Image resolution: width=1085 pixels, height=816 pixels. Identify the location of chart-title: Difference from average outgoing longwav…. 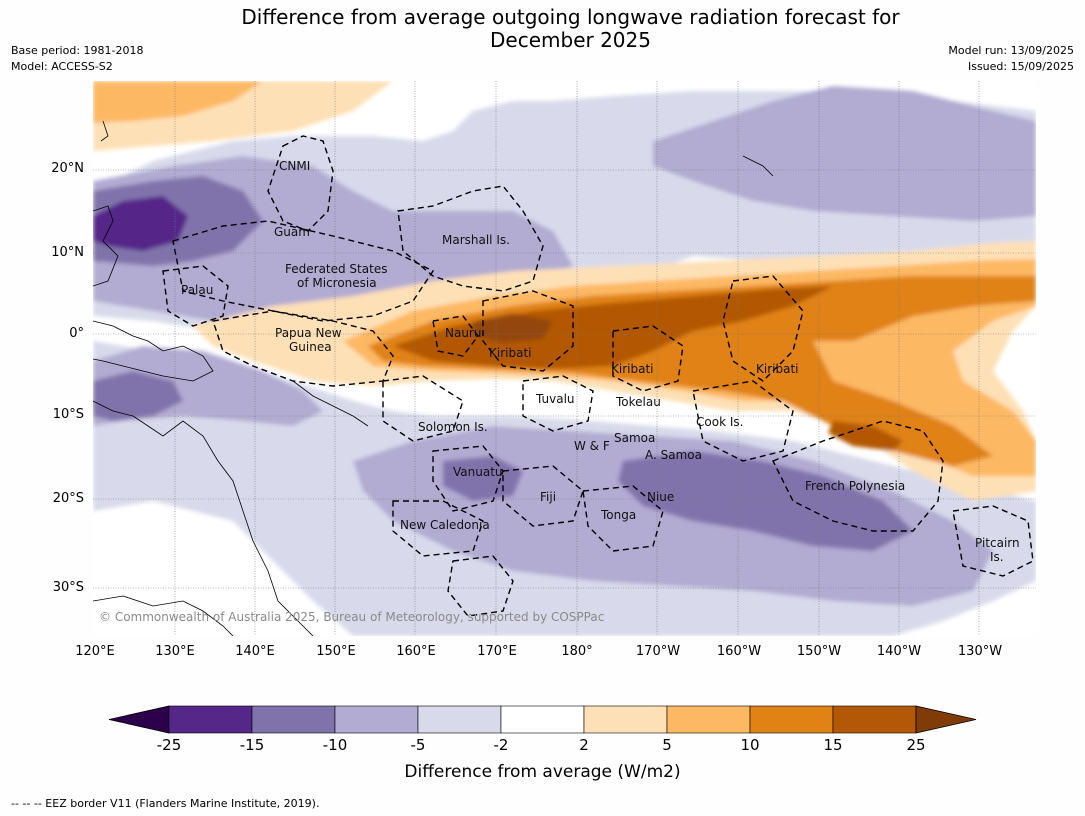
(542, 29).